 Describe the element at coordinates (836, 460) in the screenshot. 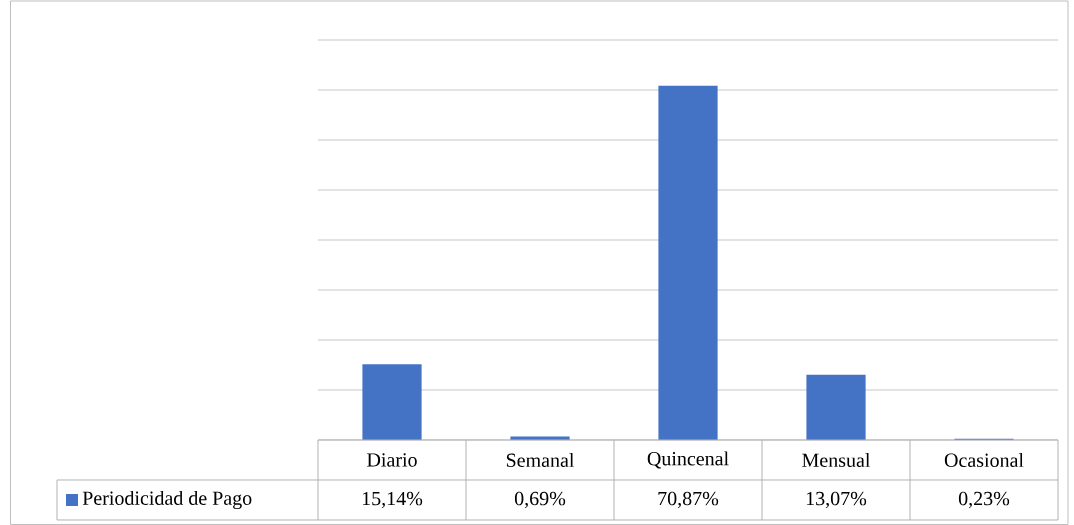

I see `x-tick-label: Mensual` at that location.